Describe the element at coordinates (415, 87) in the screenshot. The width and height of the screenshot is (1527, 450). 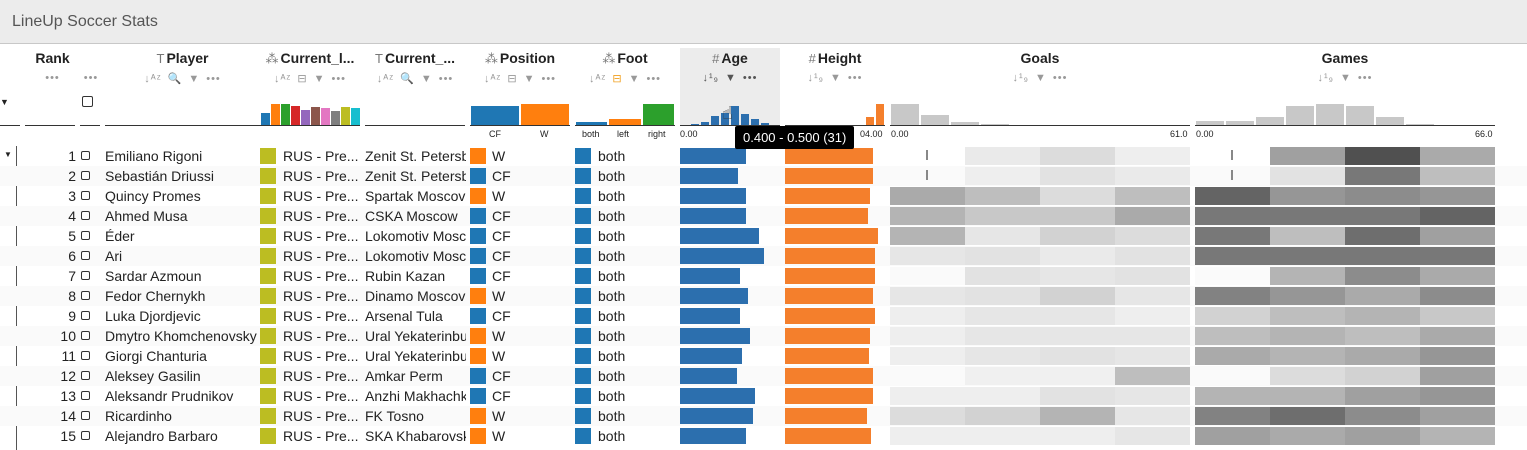
I see `team-column-header: T Current_... ↓ᴬᶻ 🔍 ▼ •••` at that location.